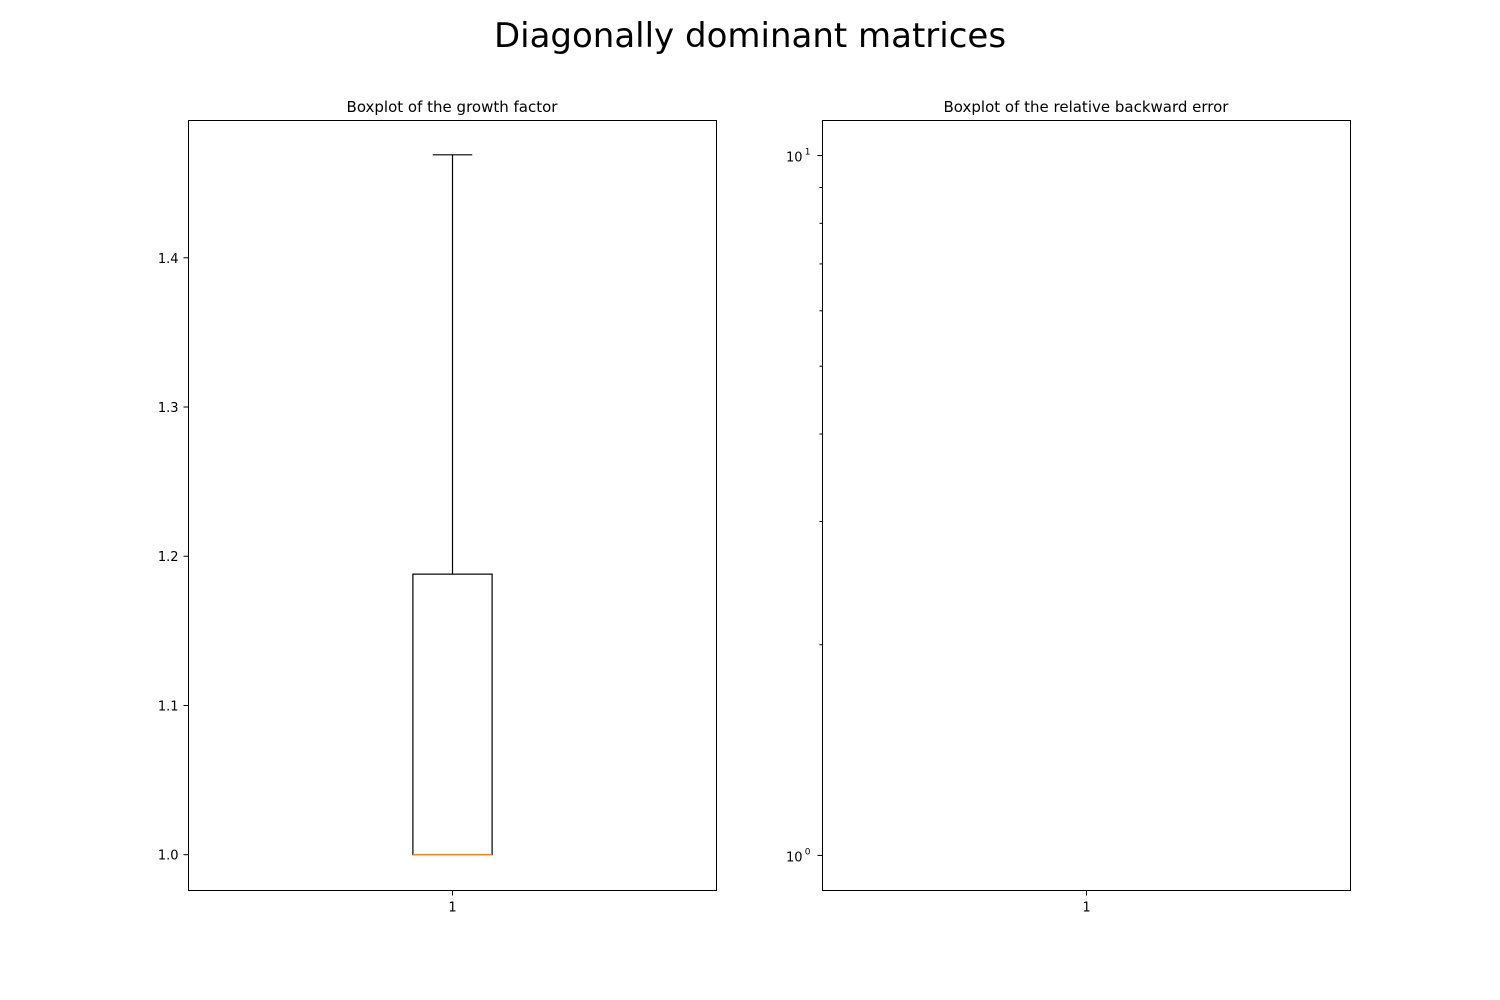  What do you see at coordinates (1087, 107) in the screenshot?
I see `backward-error-title: Boxplot of the relative backward error` at bounding box center [1087, 107].